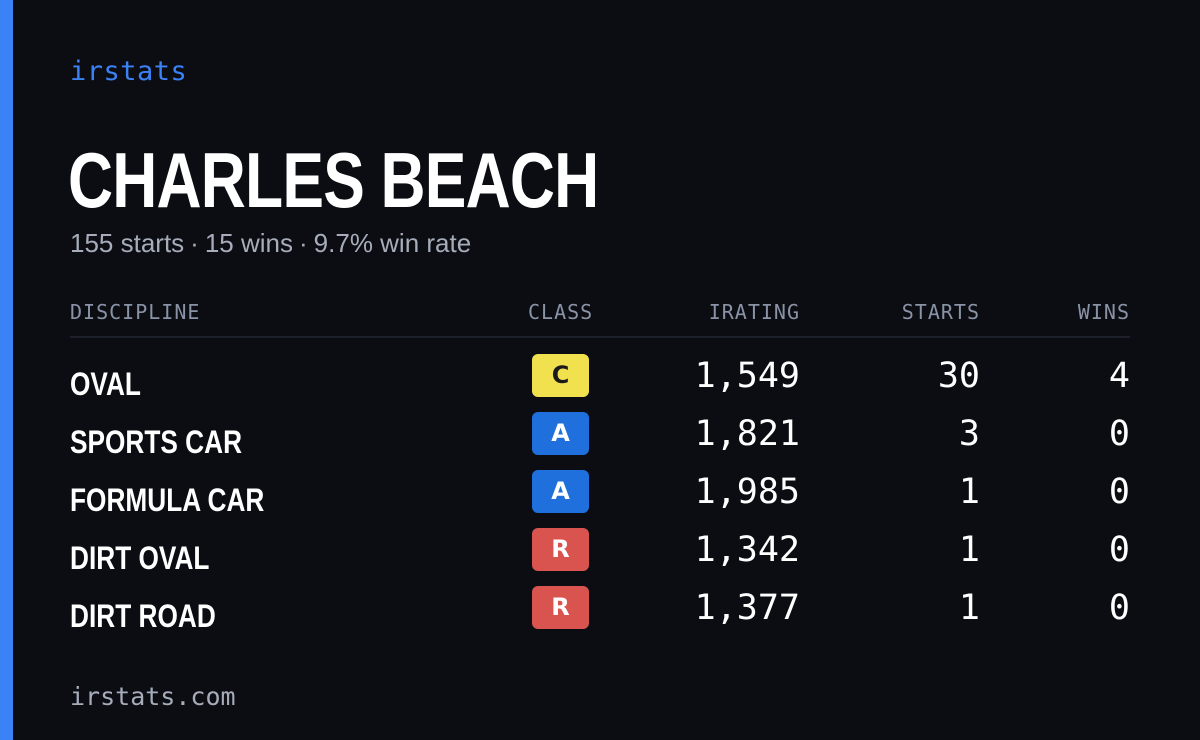  Describe the element at coordinates (129, 71) in the screenshot. I see `brand-logo-text: irstats` at that location.